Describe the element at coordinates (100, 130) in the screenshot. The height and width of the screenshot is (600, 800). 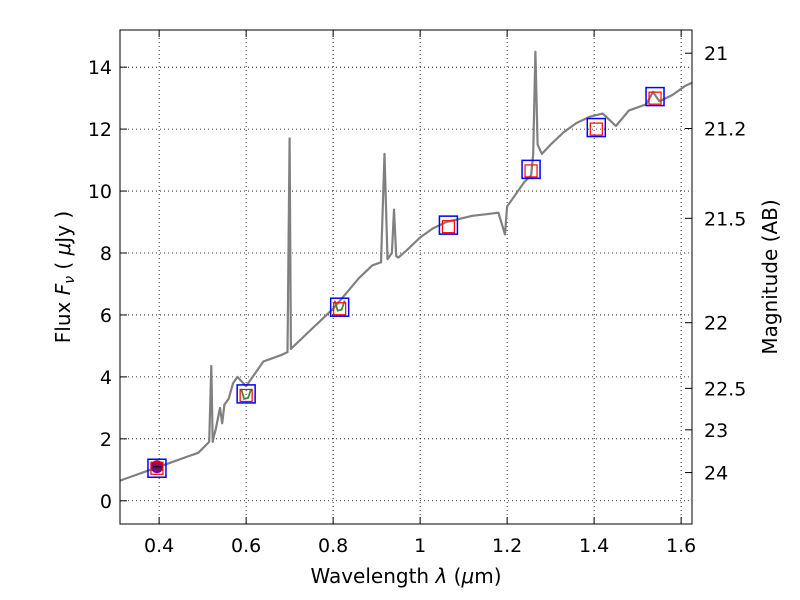
I see `y-tick-label: 12` at that location.